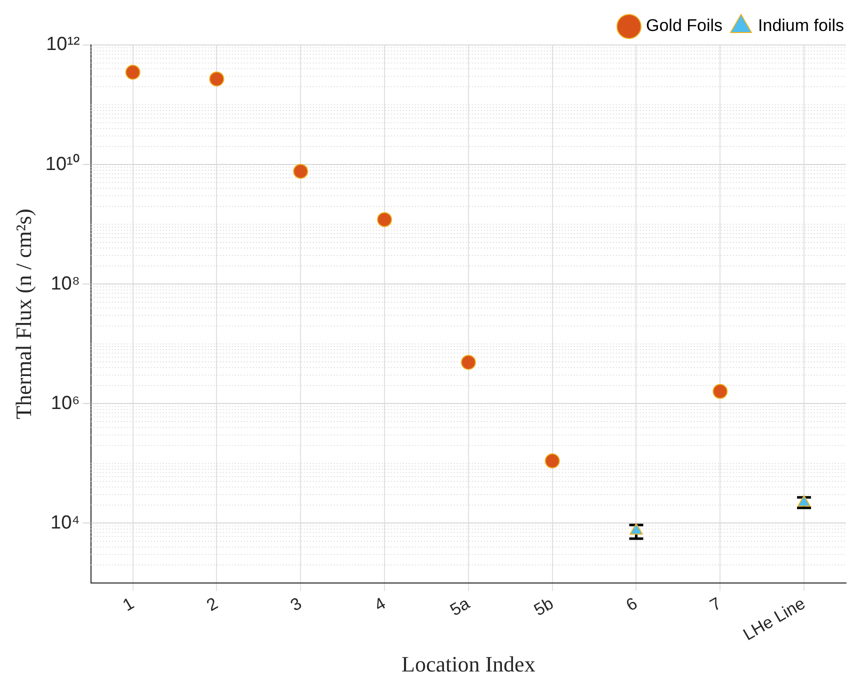 Image resolution: width=862 pixels, height=691 pixels. What do you see at coordinates (23, 314) in the screenshot?
I see `y-axis-title: Thermal Flux (n / cm²s)` at bounding box center [23, 314].